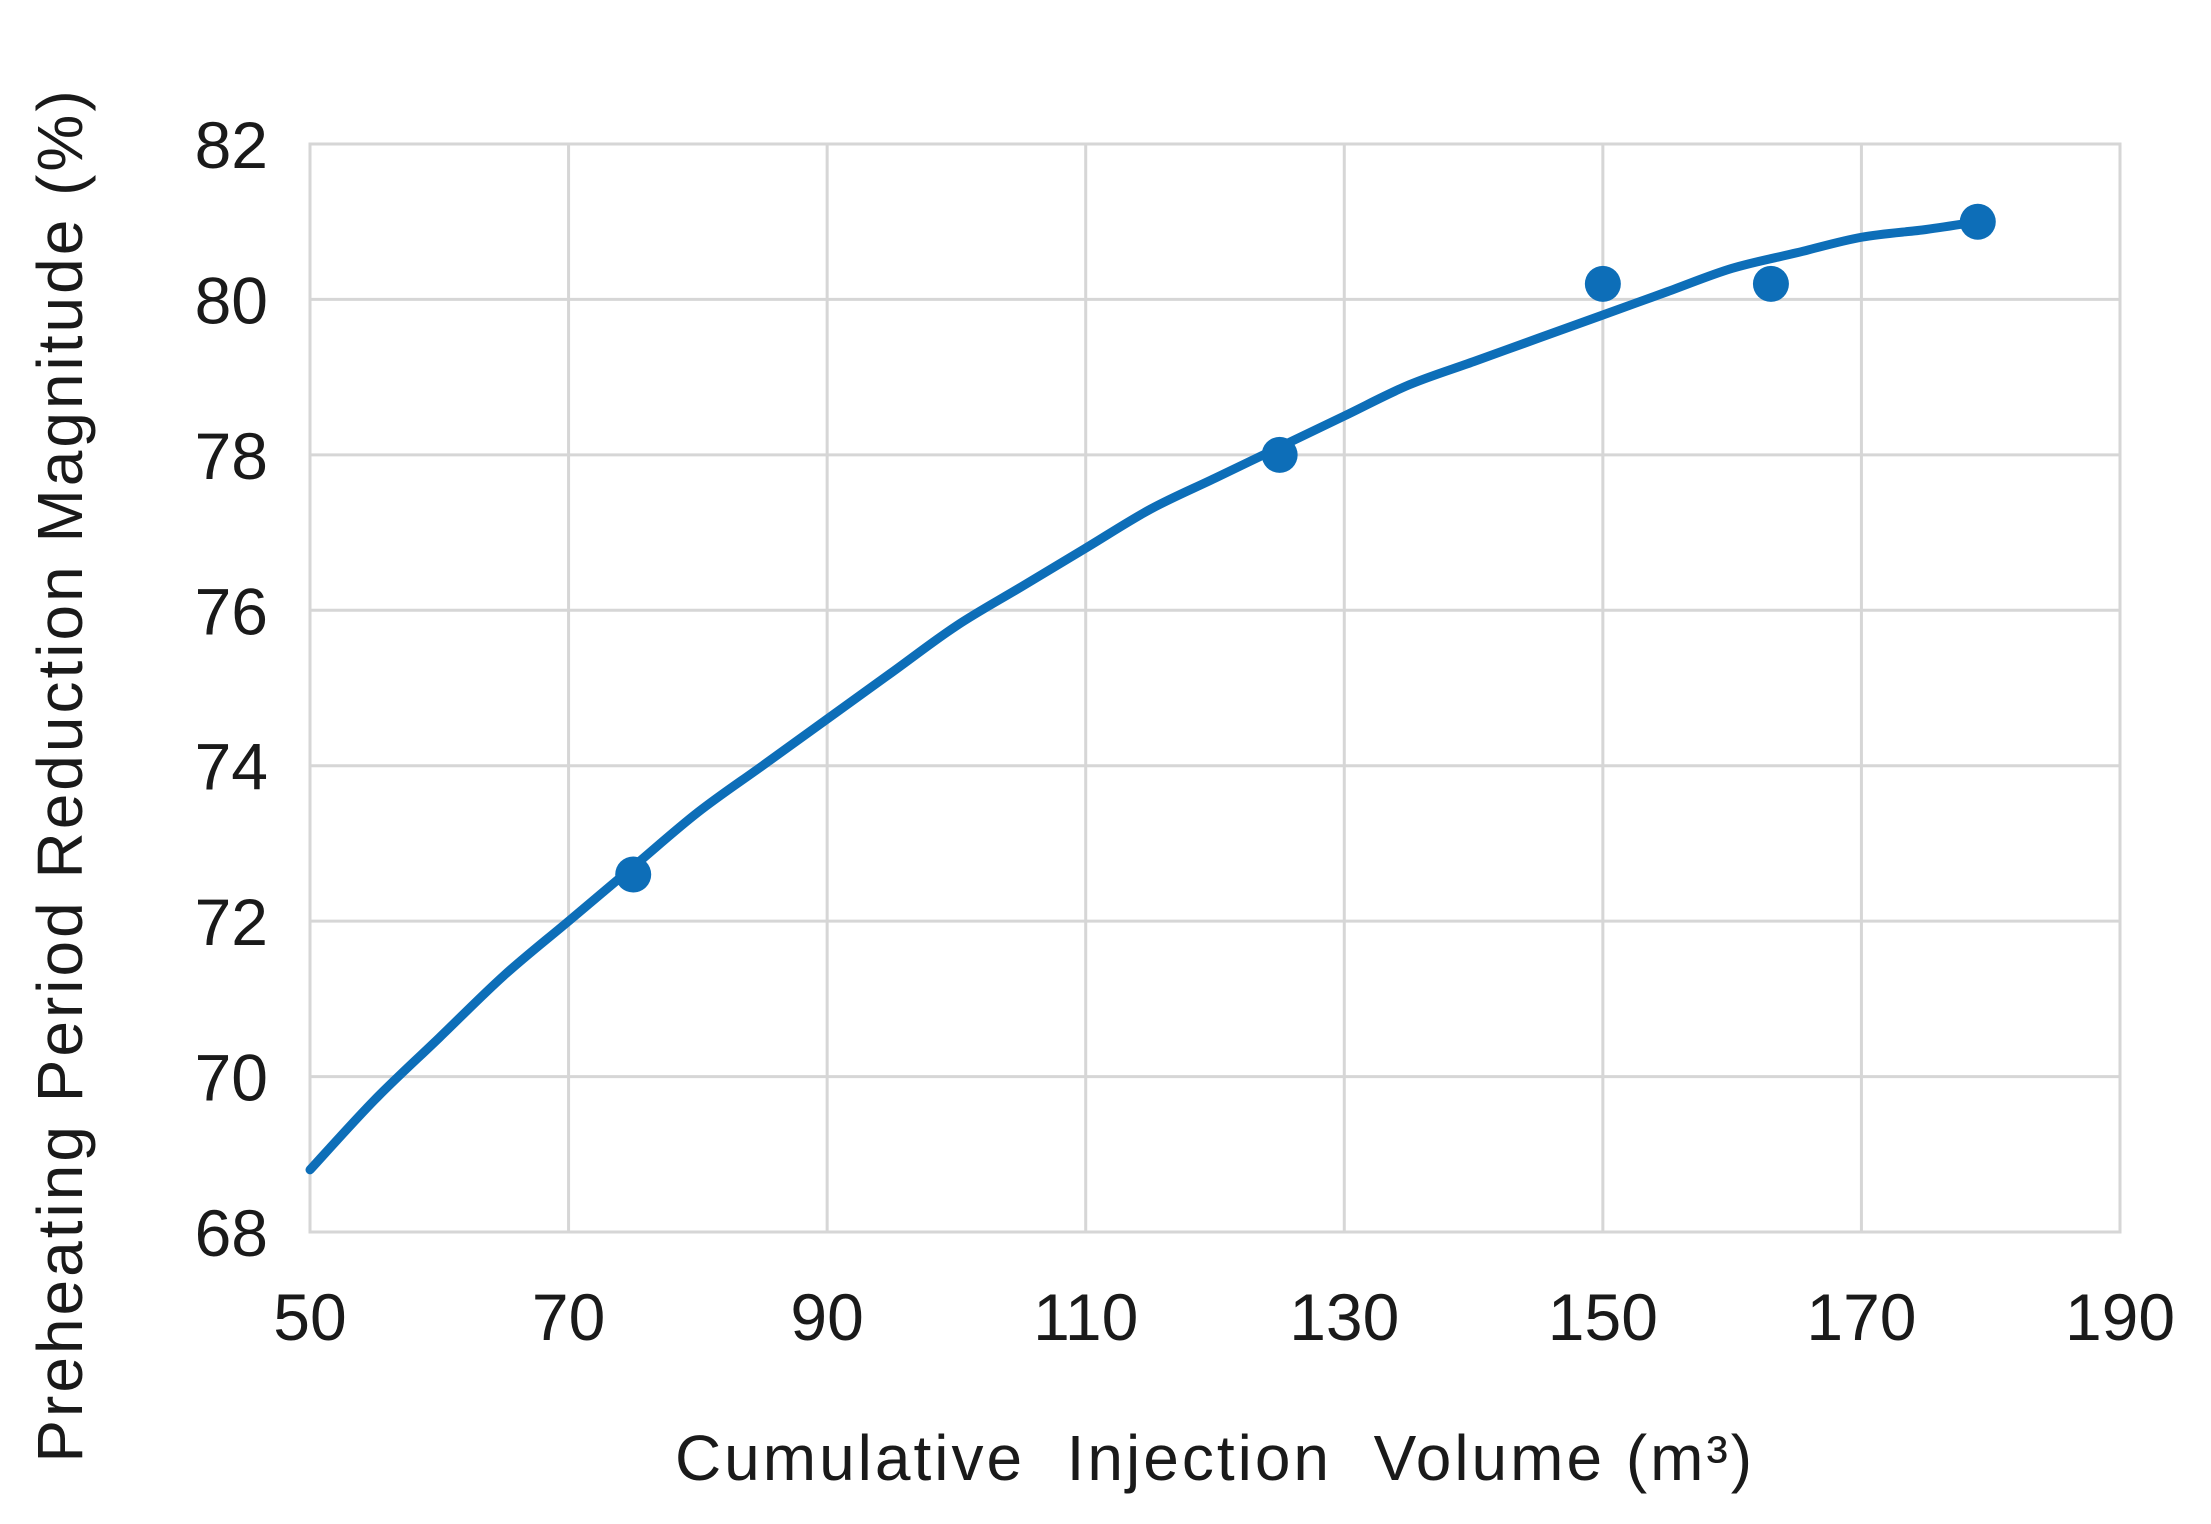 This screenshot has height=1524, width=2211. What do you see at coordinates (231, 456) in the screenshot?
I see `y-tick-label: 78` at bounding box center [231, 456].